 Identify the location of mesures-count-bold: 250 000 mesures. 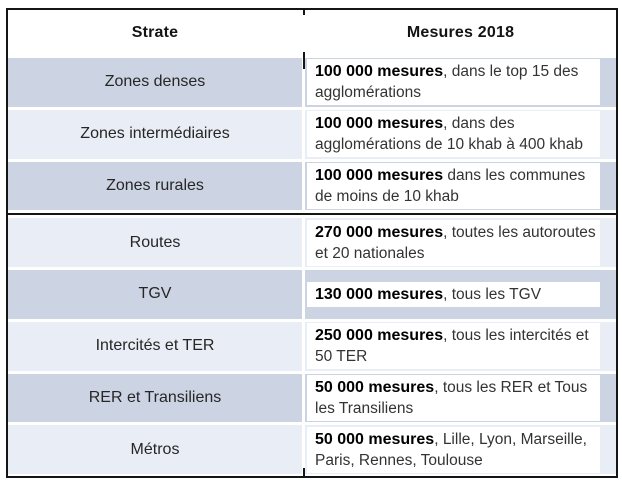
(379, 336).